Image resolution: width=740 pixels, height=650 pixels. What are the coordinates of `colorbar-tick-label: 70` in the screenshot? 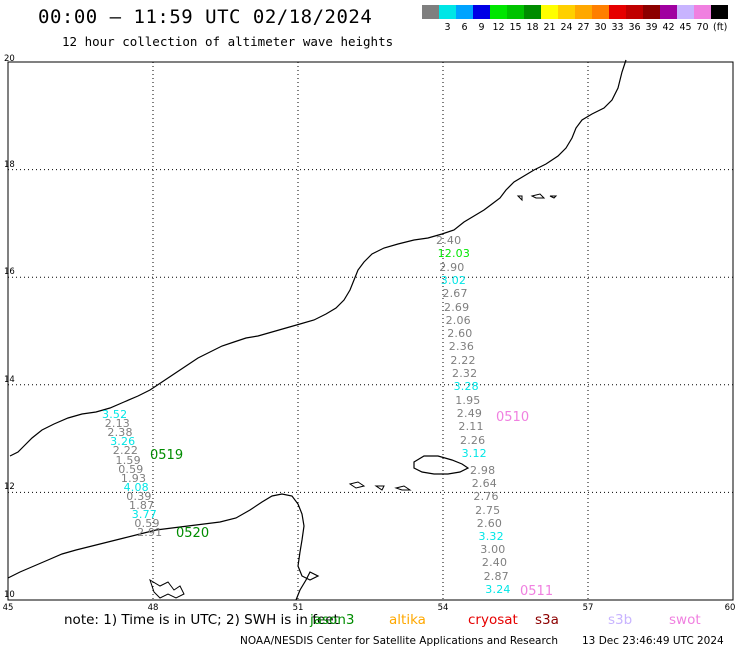 It's located at (702, 27).